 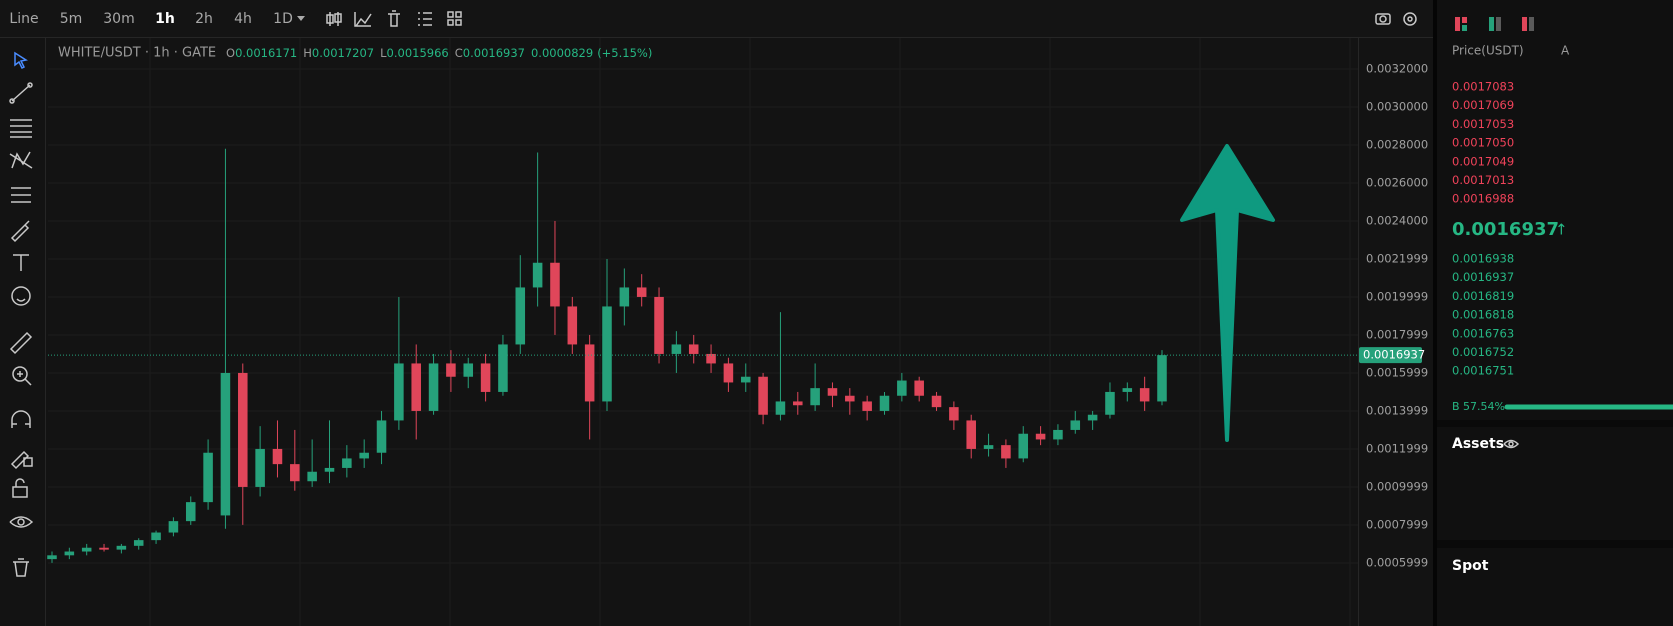 I want to click on up-arrow, so click(x=1227, y=293).